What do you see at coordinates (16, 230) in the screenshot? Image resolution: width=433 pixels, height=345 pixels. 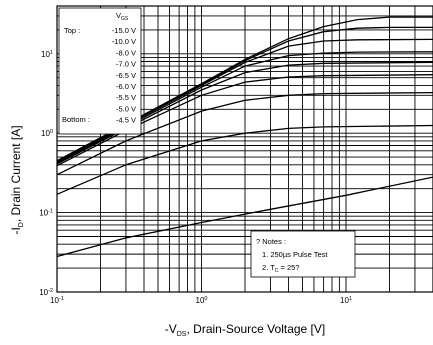 I see `y-axis-title-prefix: -I` at bounding box center [16, 230].